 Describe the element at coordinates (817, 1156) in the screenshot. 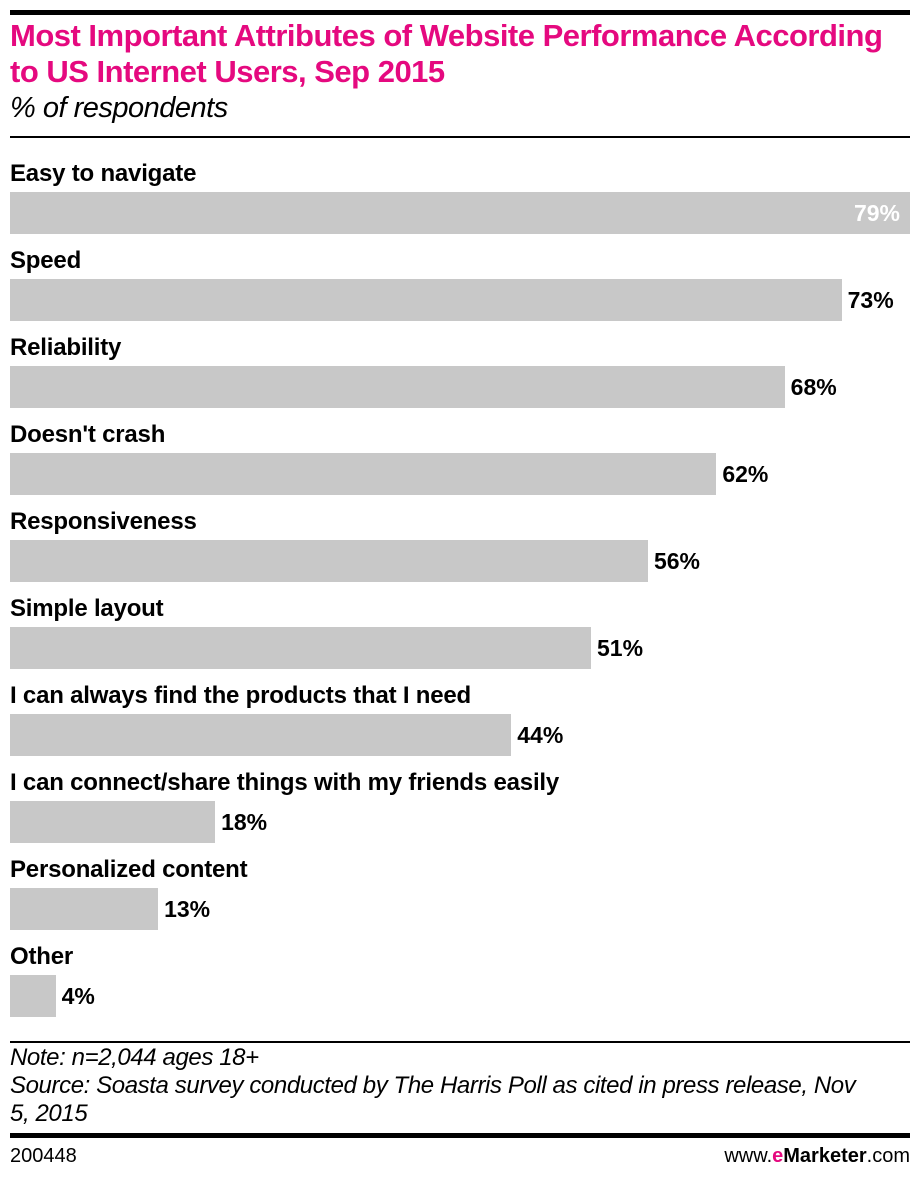

I see `emarketer-logo: www.eMarketer.com` at that location.